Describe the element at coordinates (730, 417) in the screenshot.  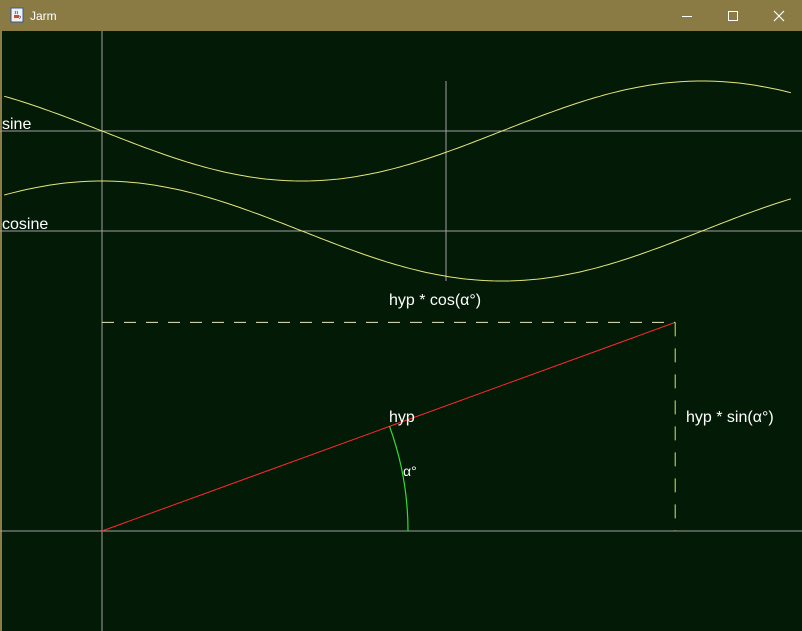
I see `sin-projection-label: hyp * sin(α°)` at that location.